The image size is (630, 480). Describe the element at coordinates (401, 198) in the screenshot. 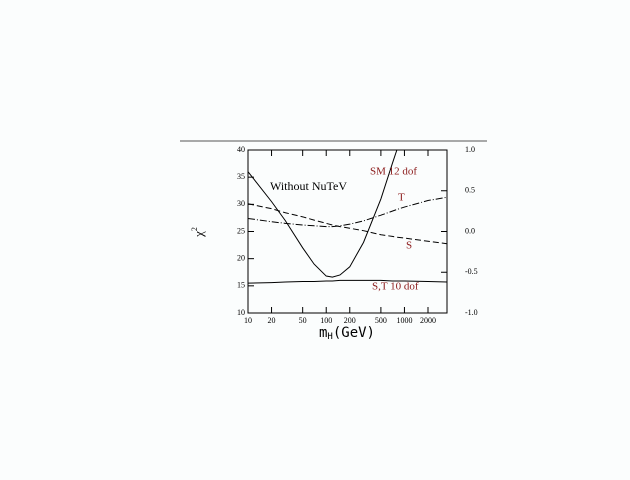

I see `series-label: T` at that location.